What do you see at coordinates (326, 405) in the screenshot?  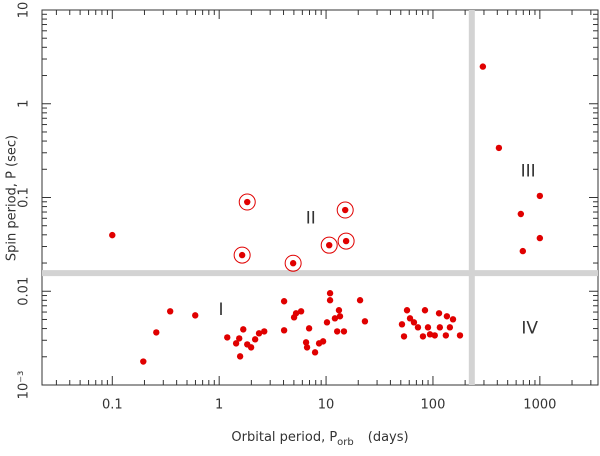 I see `x-tick-label: 10` at bounding box center [326, 405].